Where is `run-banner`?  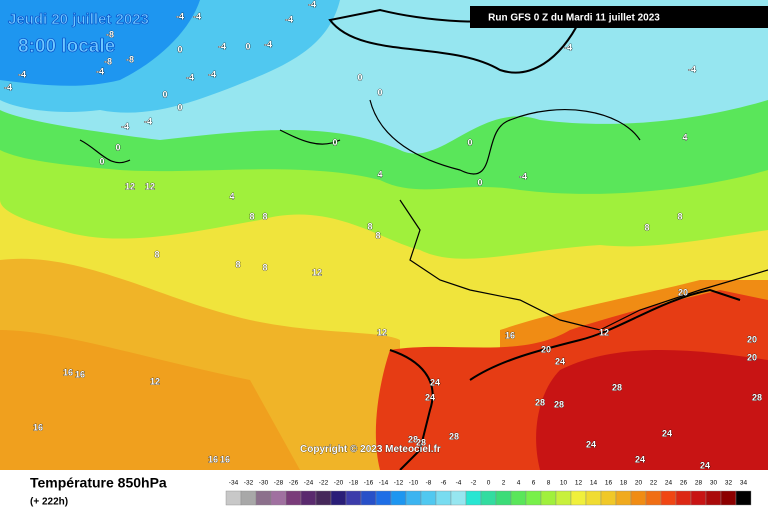 run-banner is located at coordinates (619, 17).